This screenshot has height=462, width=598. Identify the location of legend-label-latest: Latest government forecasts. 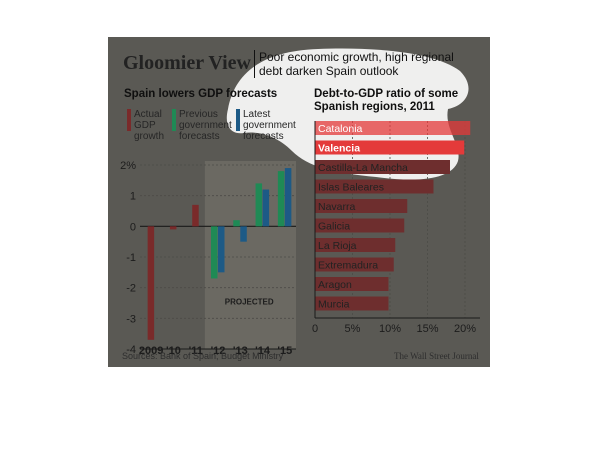
(269, 125).